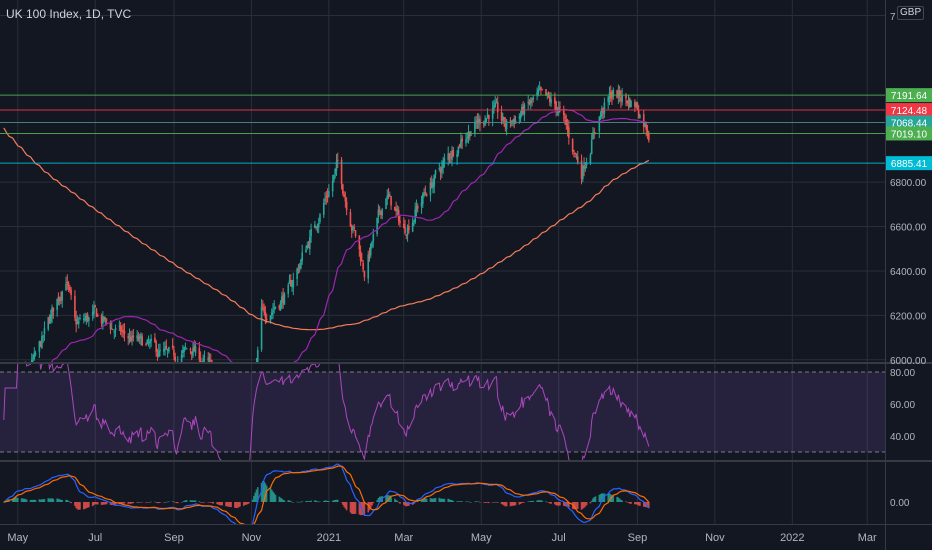  What do you see at coordinates (326, 412) in the screenshot?
I see `rsi-line` at bounding box center [326, 412].